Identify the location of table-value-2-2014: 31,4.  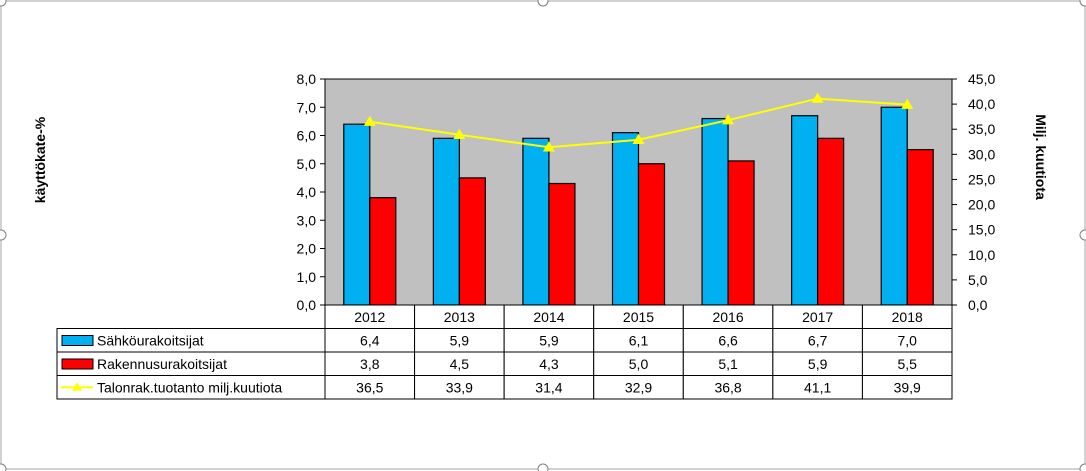
(548, 388).